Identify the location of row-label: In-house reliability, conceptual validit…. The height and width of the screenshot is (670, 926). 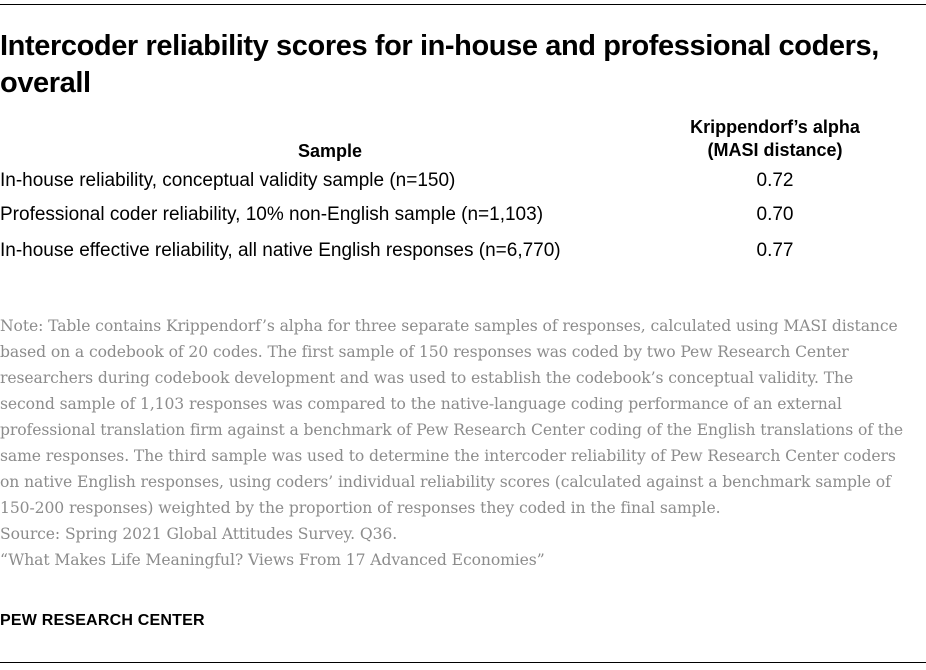
(228, 180).